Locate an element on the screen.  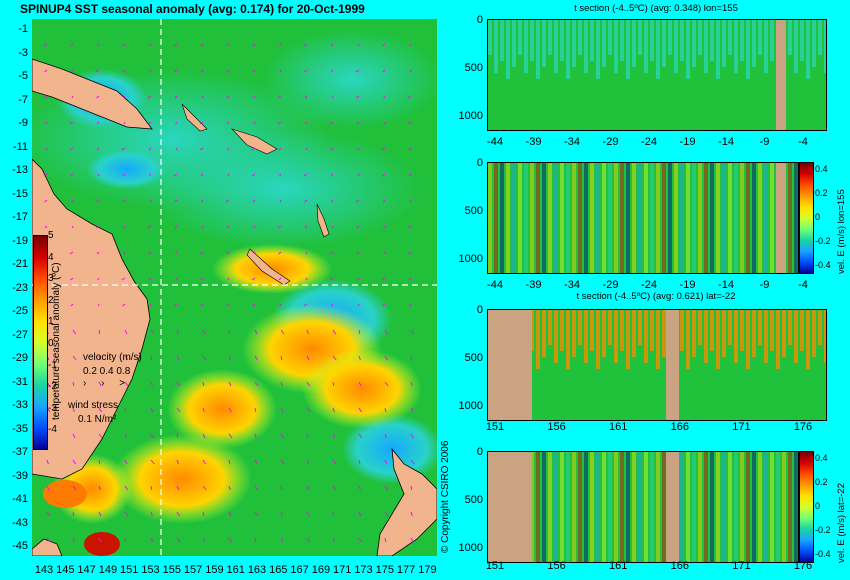
section-depth-tick: 500 is located at coordinates (473, 358).